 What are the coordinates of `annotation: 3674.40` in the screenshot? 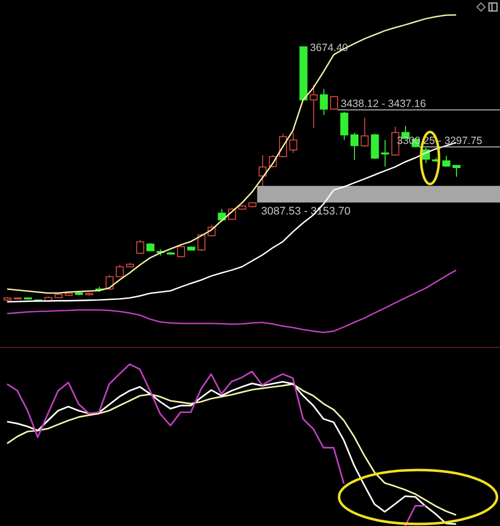 It's located at (329, 48).